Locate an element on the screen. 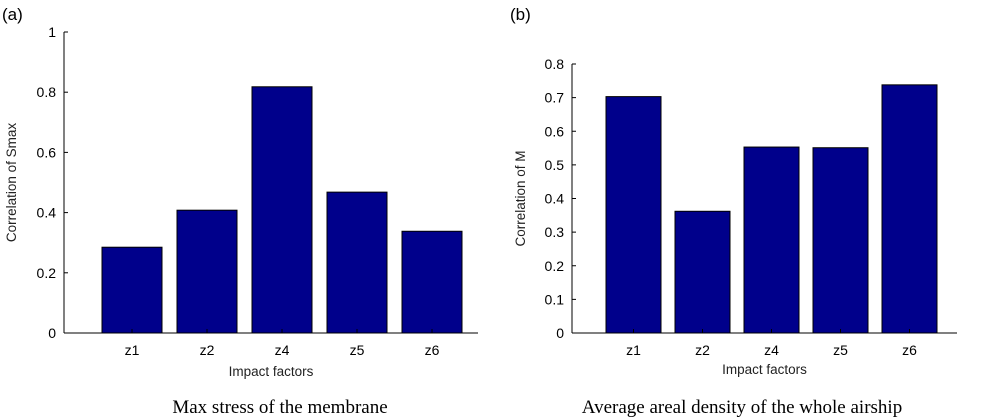  x-axis-title-b: Impact factors is located at coordinates (764, 369).